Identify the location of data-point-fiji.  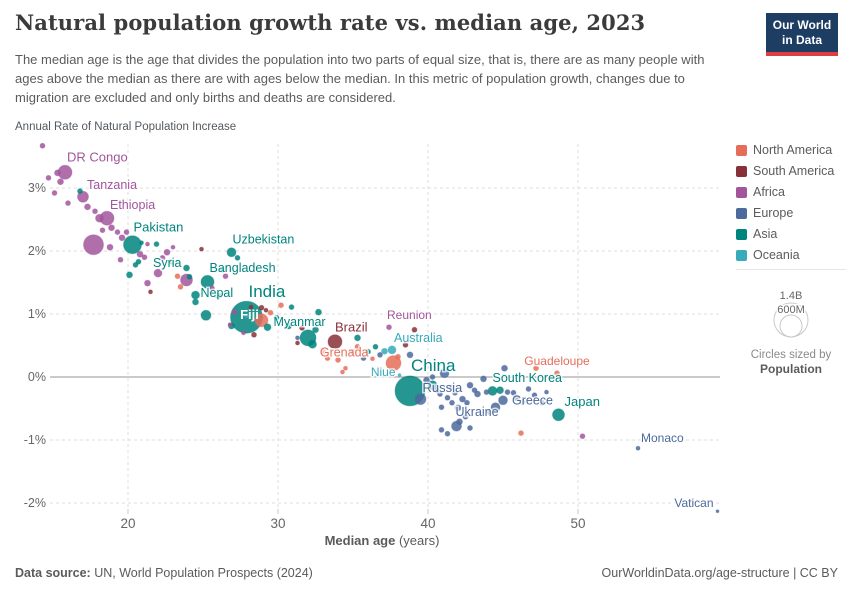
(246, 316).